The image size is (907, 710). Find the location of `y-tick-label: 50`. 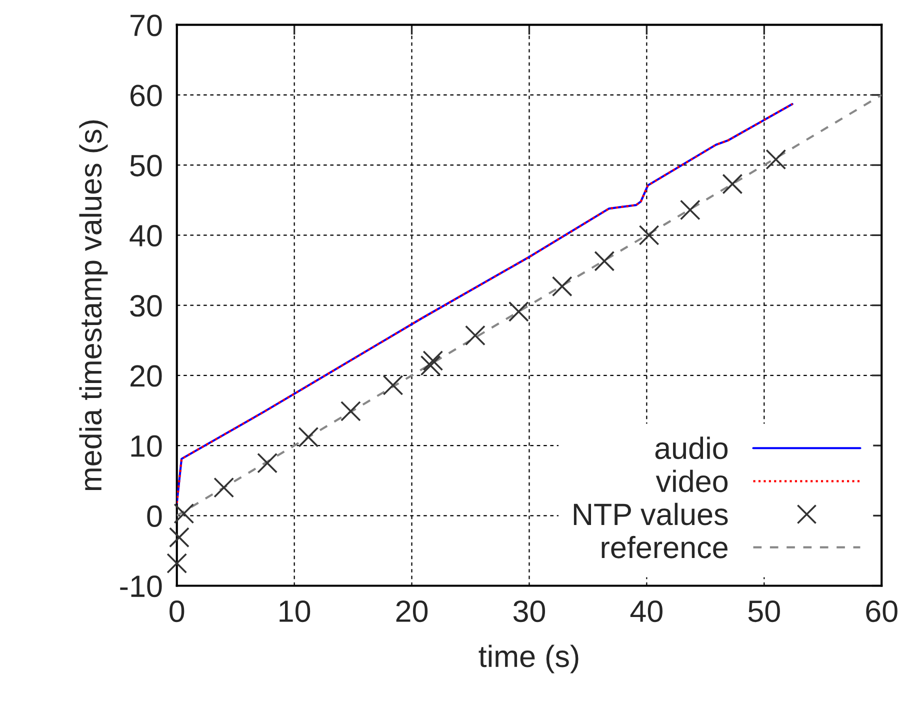

y-tick-label: 50 is located at coordinates (146, 165).